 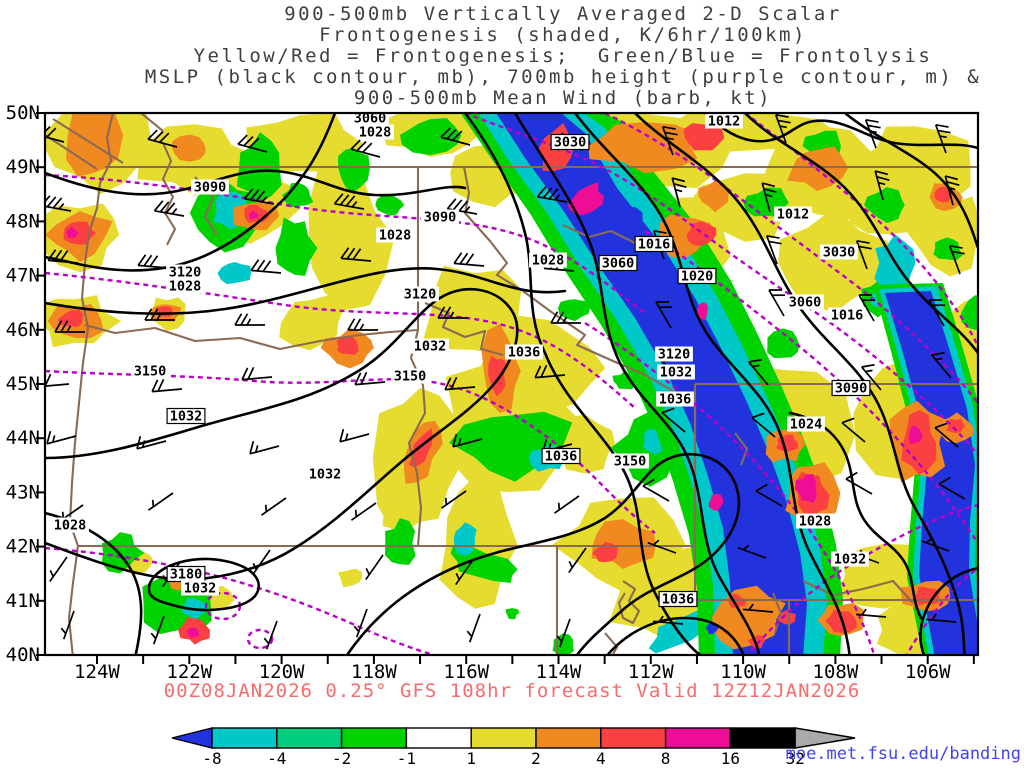 What do you see at coordinates (666, 758) in the screenshot?
I see `colorbar-tick-label: 8` at bounding box center [666, 758].